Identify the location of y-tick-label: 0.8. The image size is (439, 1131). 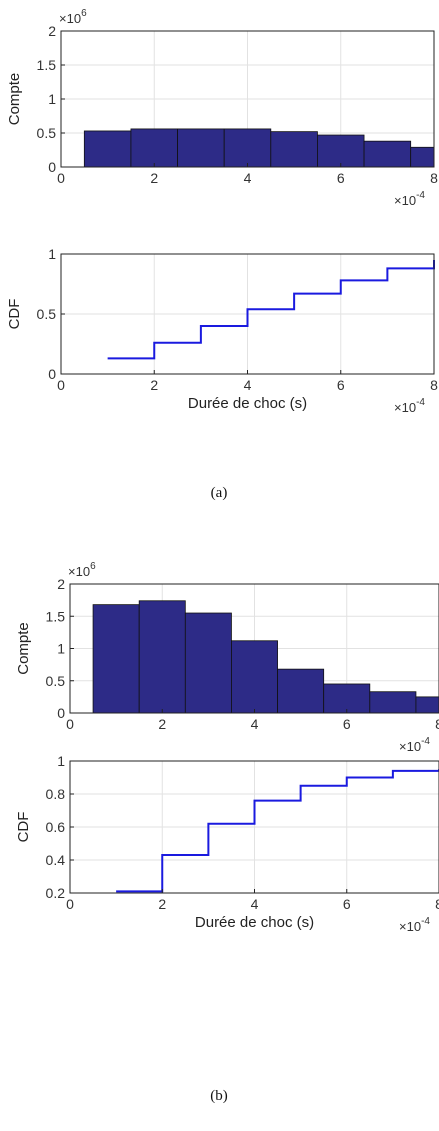
(56, 794).